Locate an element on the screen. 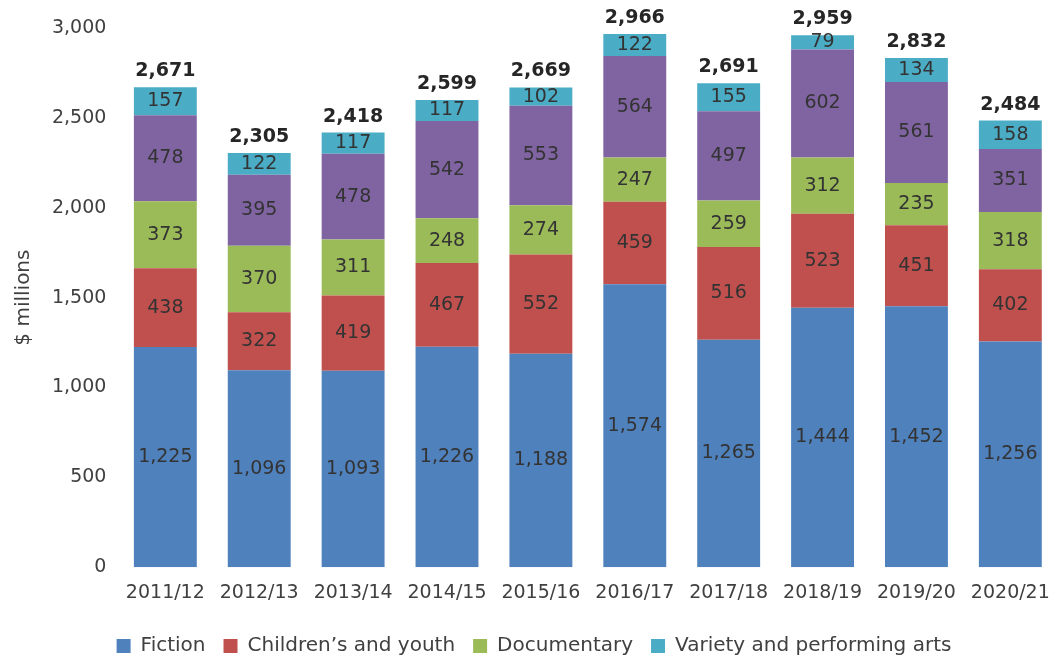 The height and width of the screenshot is (666, 1064). x-tick-label: 2014/15 is located at coordinates (447, 590).